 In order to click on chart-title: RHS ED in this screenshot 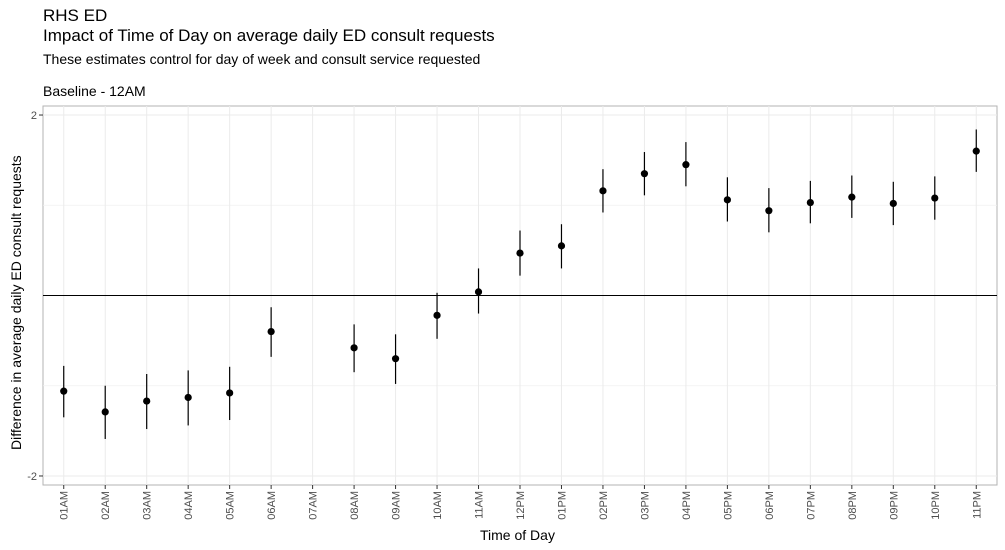, I will do `click(75, 15)`.